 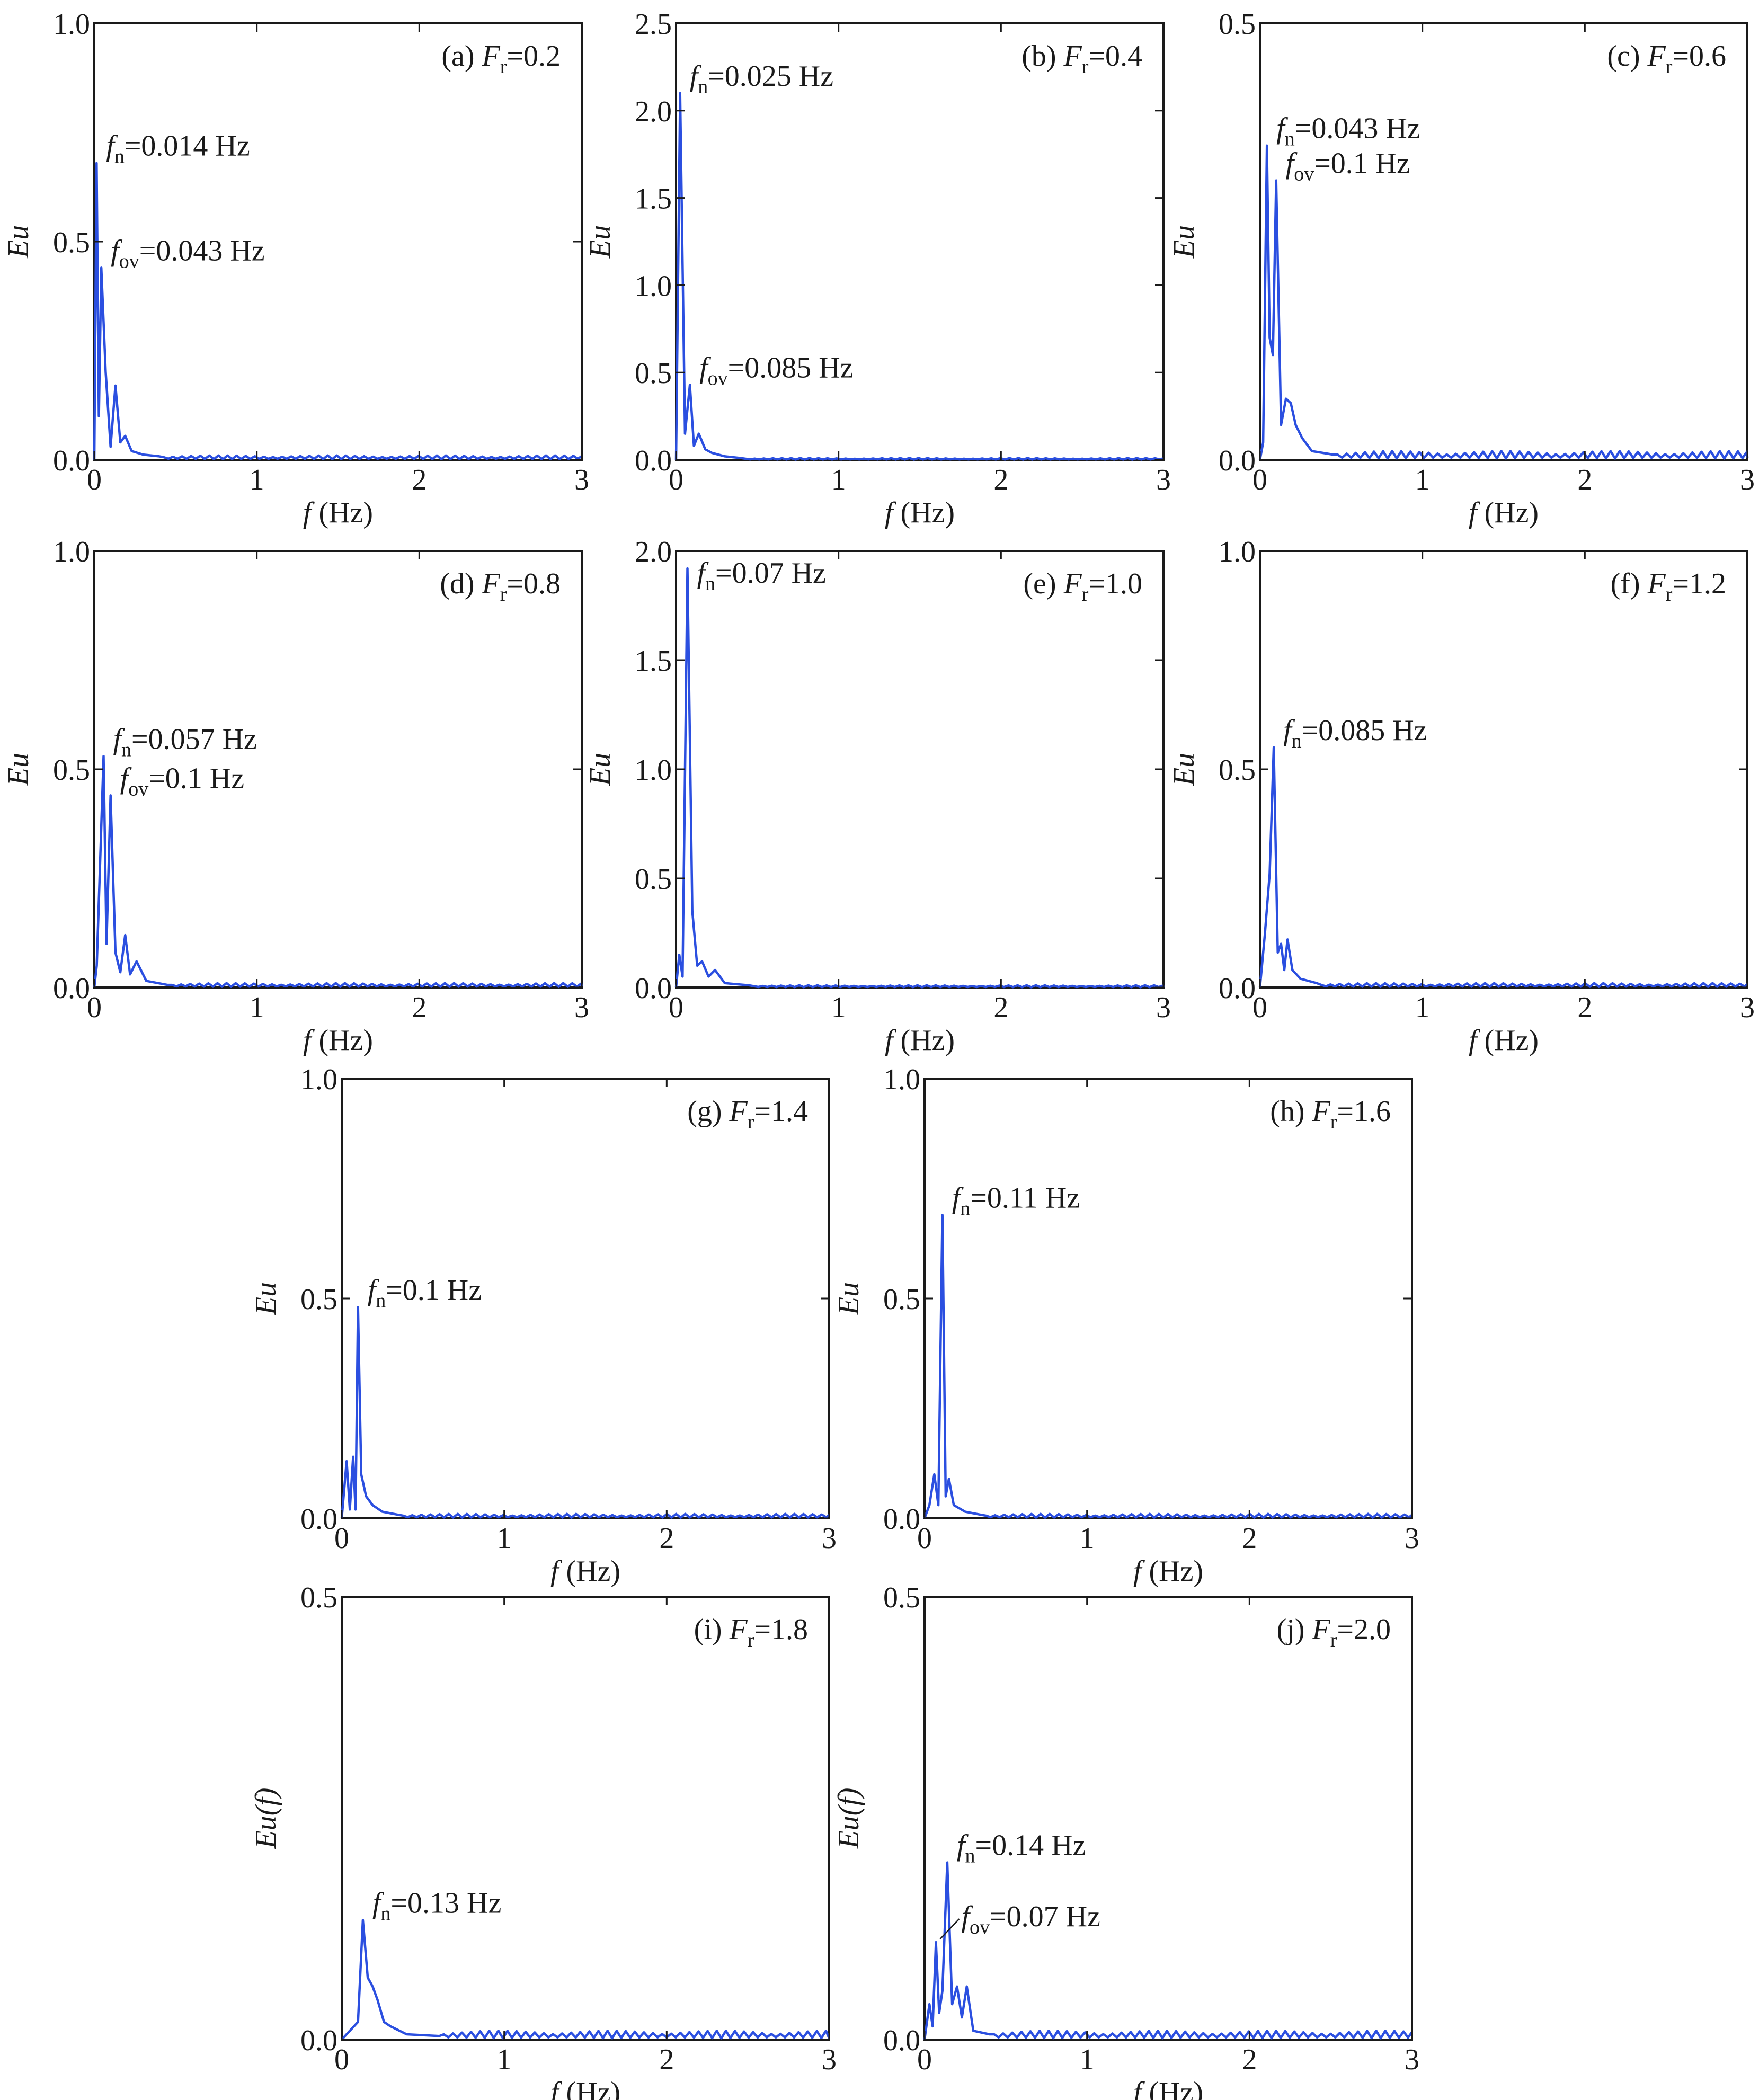 What do you see at coordinates (1355, 733) in the screenshot?
I see `fn-annotation: fn=0.085 Hz` at bounding box center [1355, 733].